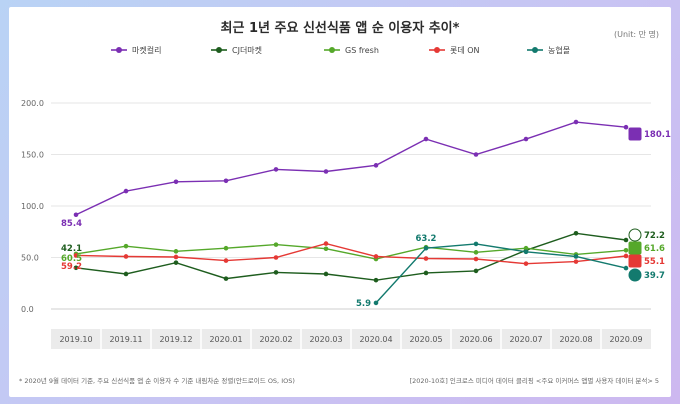 The image size is (680, 404). Describe the element at coordinates (225, 339) in the screenshot. I see `x-tick-label: 2020.01` at that location.